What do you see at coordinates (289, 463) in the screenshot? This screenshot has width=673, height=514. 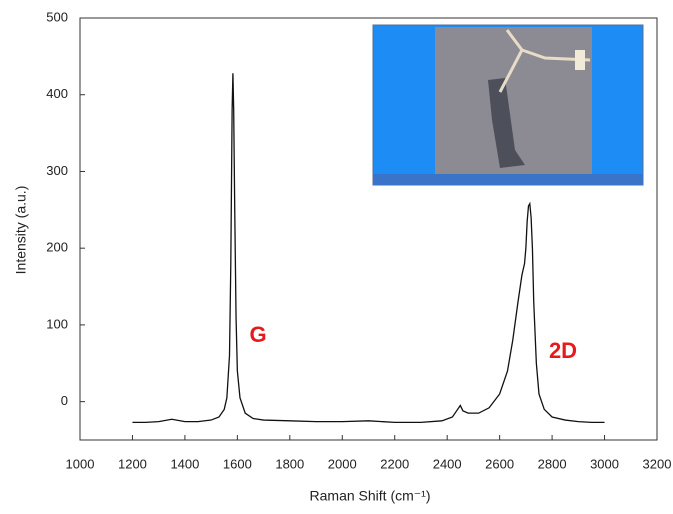 I see `x-tick-label: 1800` at bounding box center [289, 463].